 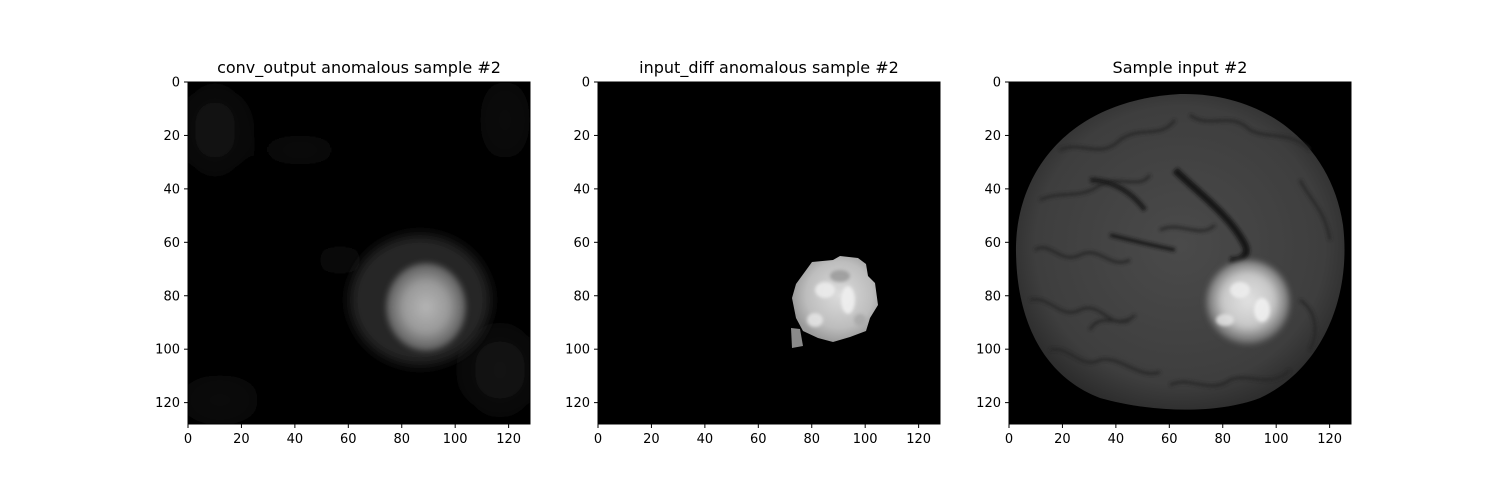 What do you see at coordinates (1180, 67) in the screenshot?
I see `panel-title: Sample input #2` at bounding box center [1180, 67].